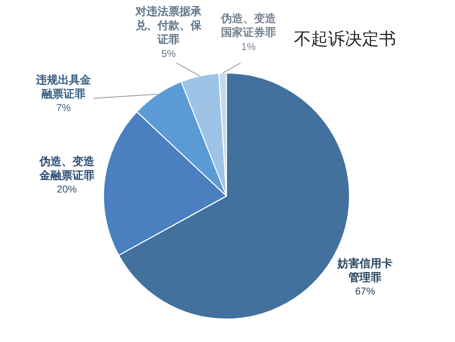  What do you see at coordinates (365, 292) in the screenshot?
I see `data-label: 67%` at bounding box center [365, 292].